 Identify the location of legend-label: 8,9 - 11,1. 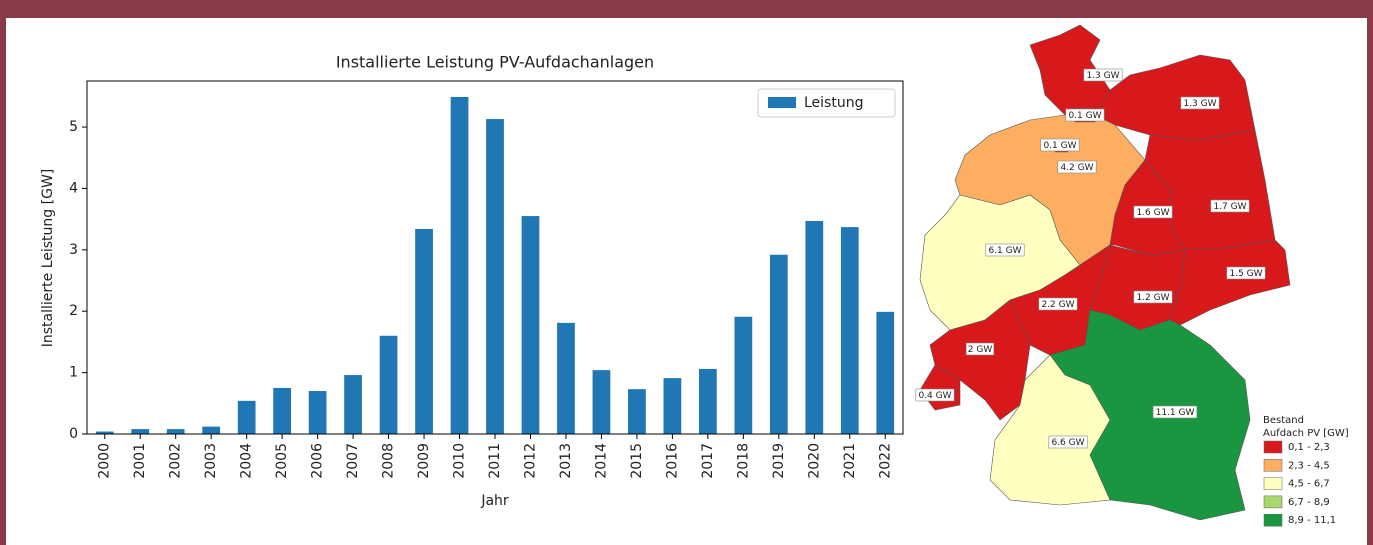
(1312, 520).